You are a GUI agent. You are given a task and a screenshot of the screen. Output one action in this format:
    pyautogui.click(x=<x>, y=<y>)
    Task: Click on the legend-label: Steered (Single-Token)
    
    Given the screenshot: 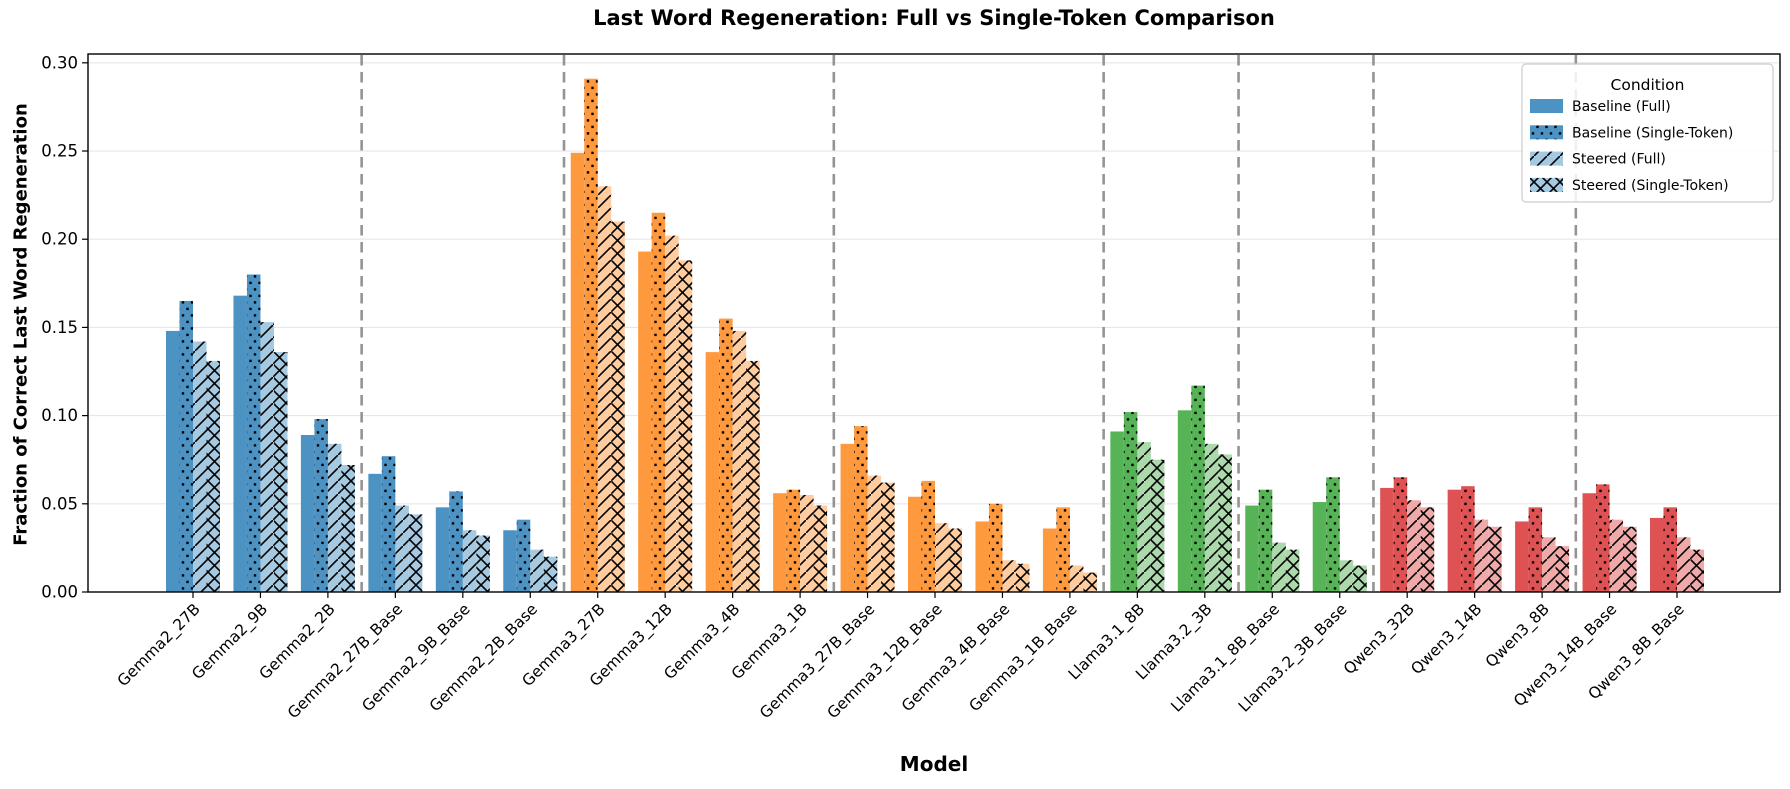 What is the action you would take?
    pyautogui.click(x=1650, y=186)
    